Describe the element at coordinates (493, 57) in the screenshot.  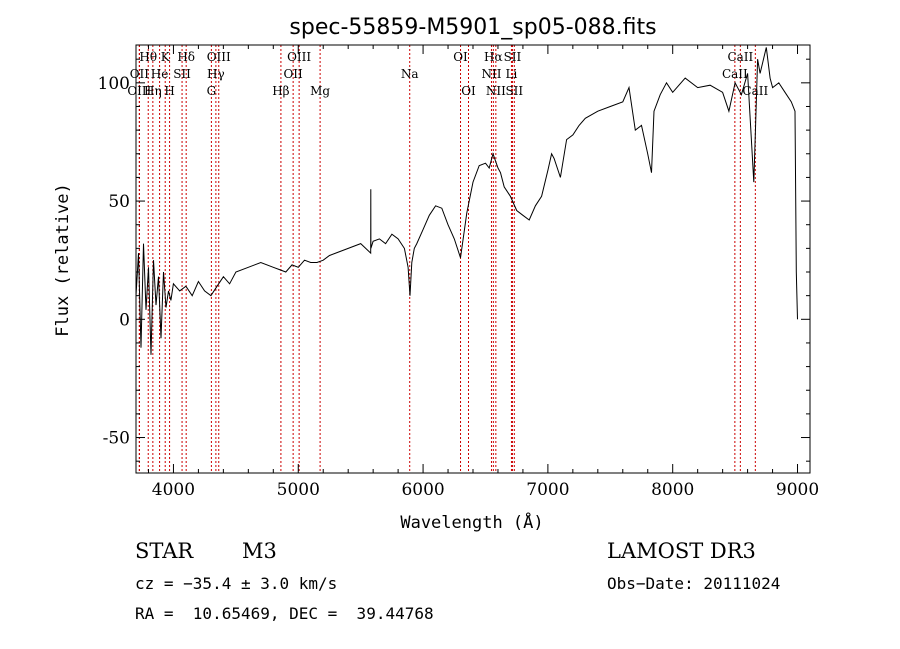
I see `line-marker-label: Hα` at that location.